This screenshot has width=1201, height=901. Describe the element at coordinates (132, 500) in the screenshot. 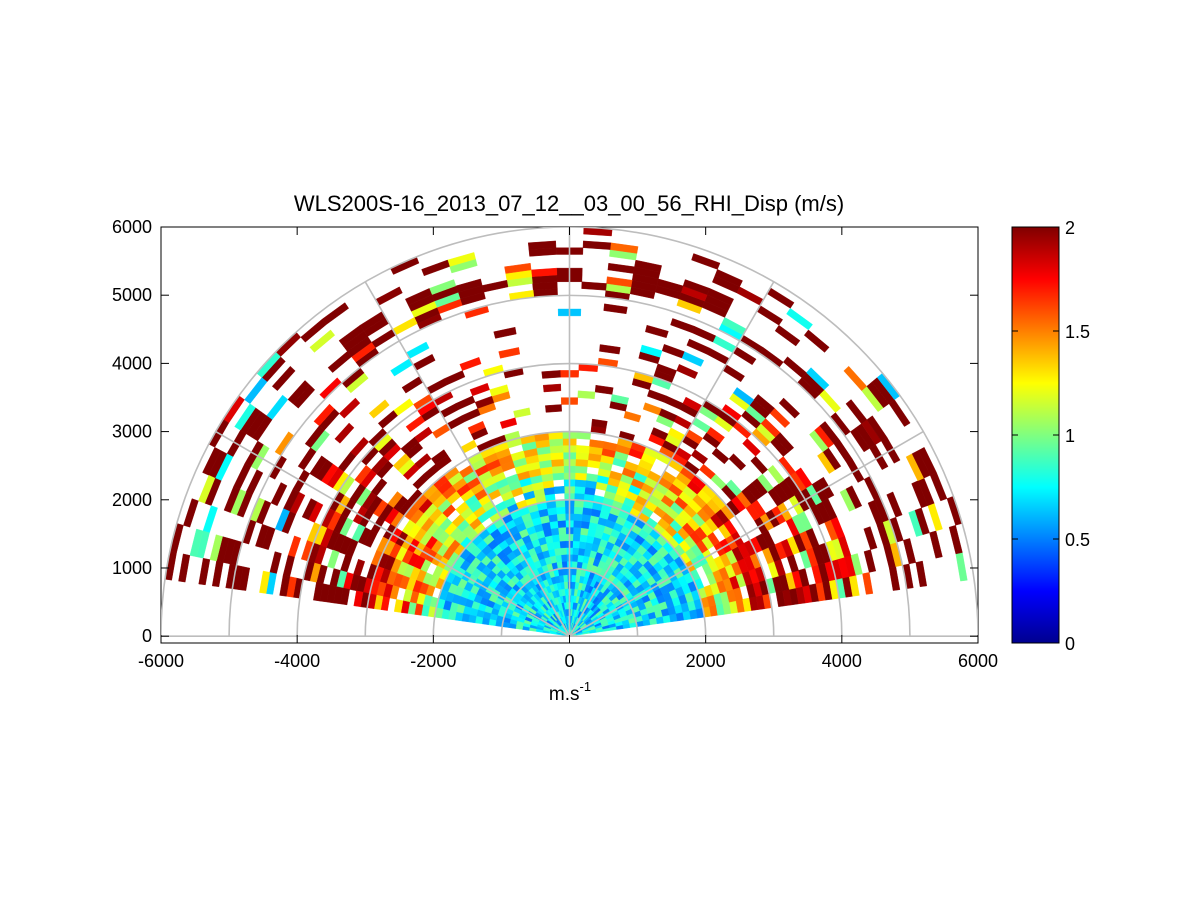

I see `y-tick-label: 2000` at that location.